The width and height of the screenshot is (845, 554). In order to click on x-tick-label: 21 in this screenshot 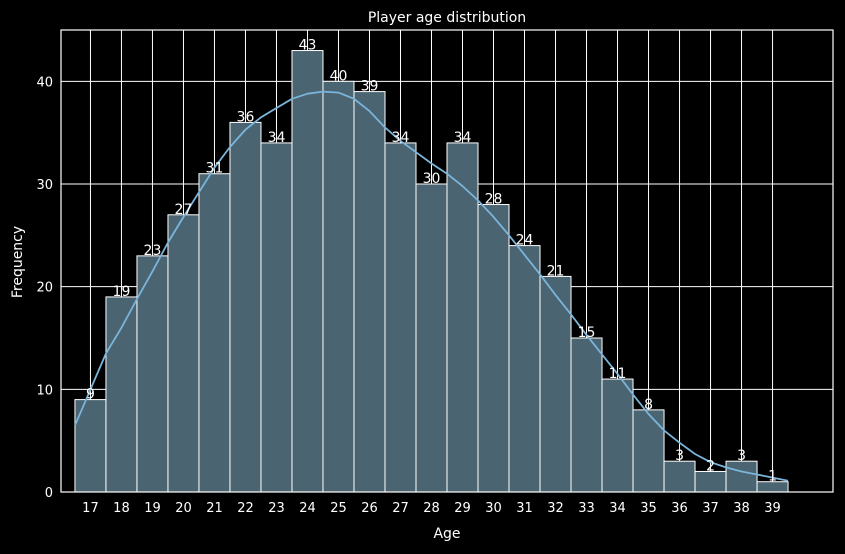, I will do `click(214, 508)`.